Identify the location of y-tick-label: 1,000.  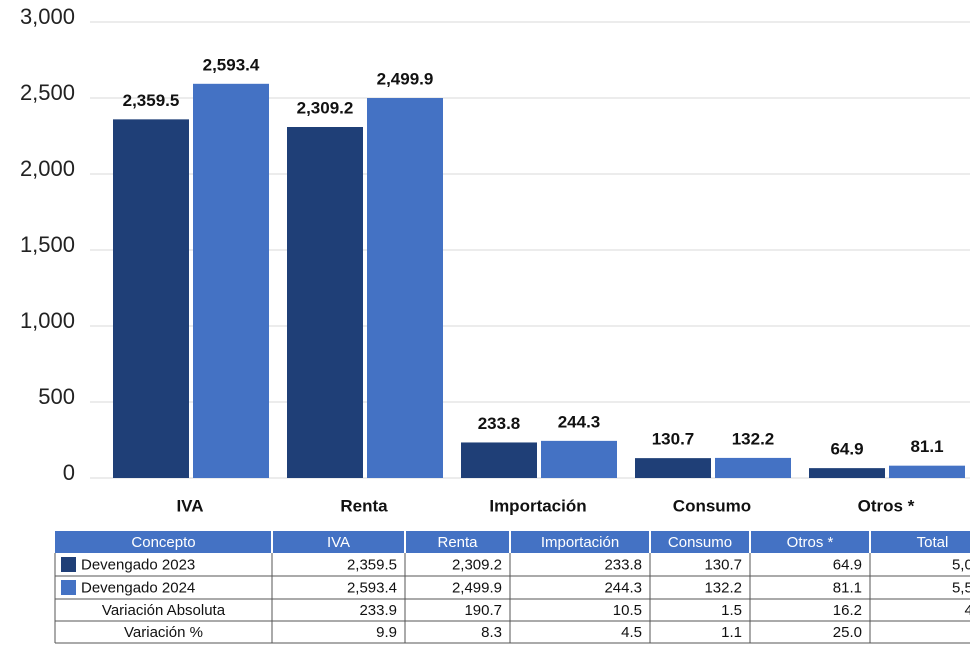
(47, 320).